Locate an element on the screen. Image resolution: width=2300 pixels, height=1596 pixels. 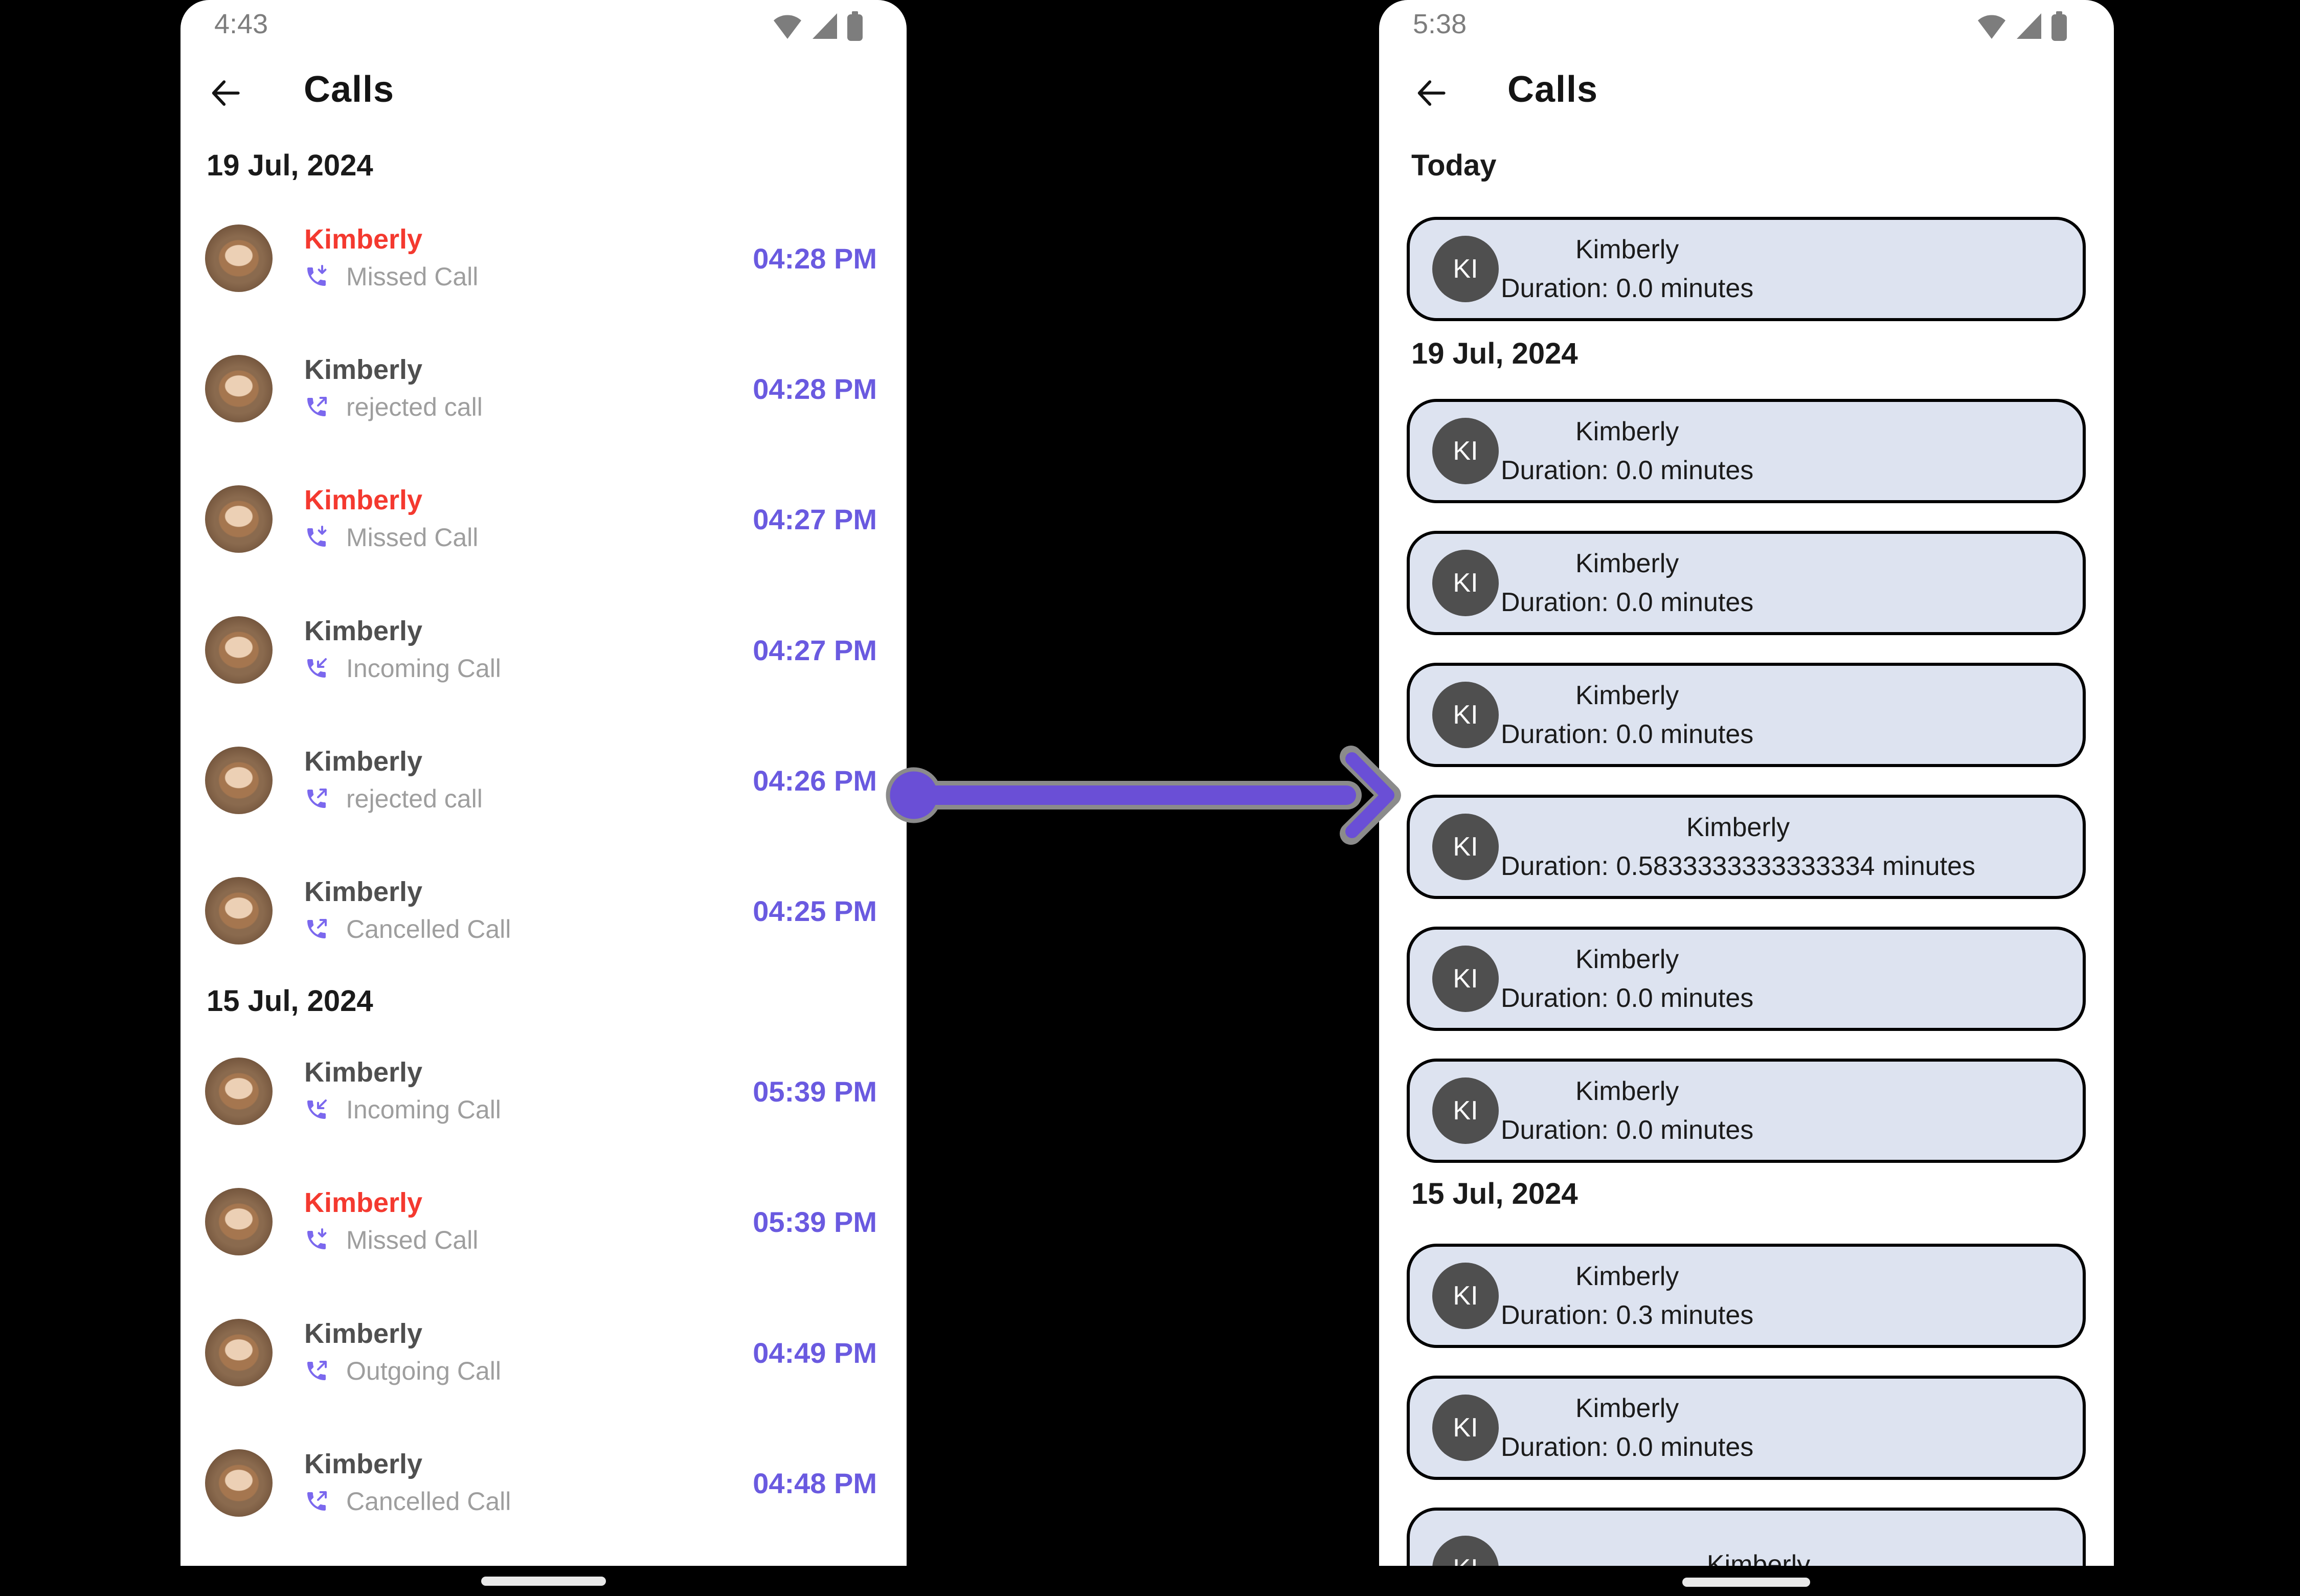
call-type-label: Incoming Call is located at coordinates (423, 1110).